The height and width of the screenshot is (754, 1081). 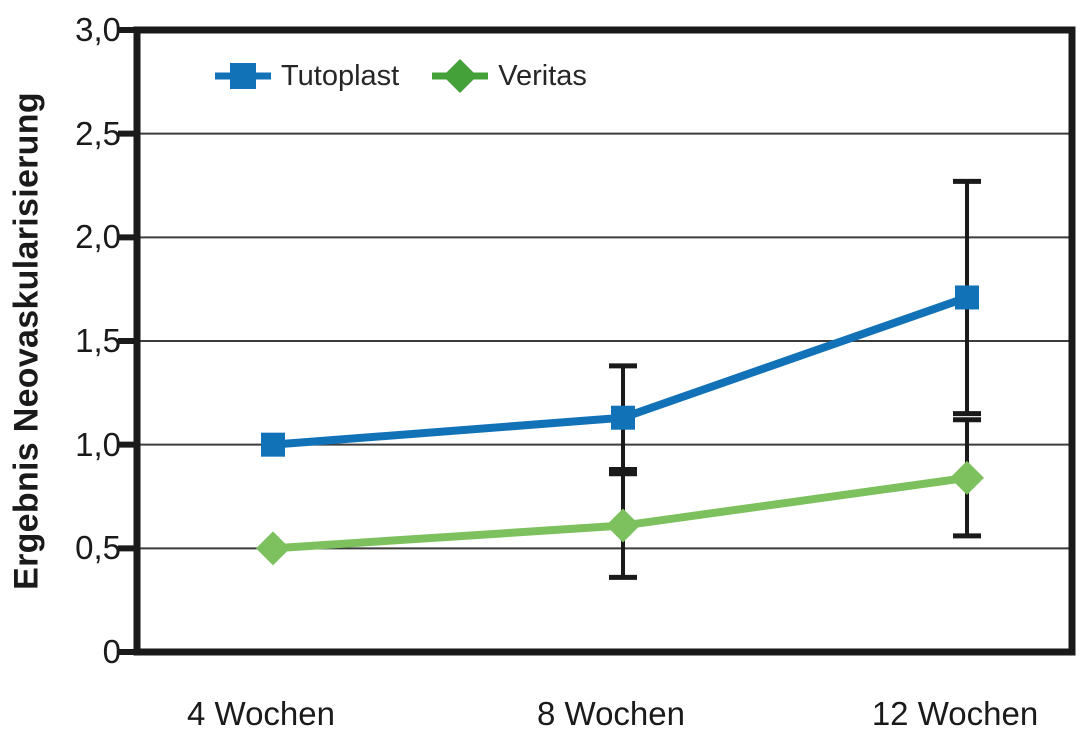 I want to click on y-tick-label: 2,5, so click(x=98, y=133).